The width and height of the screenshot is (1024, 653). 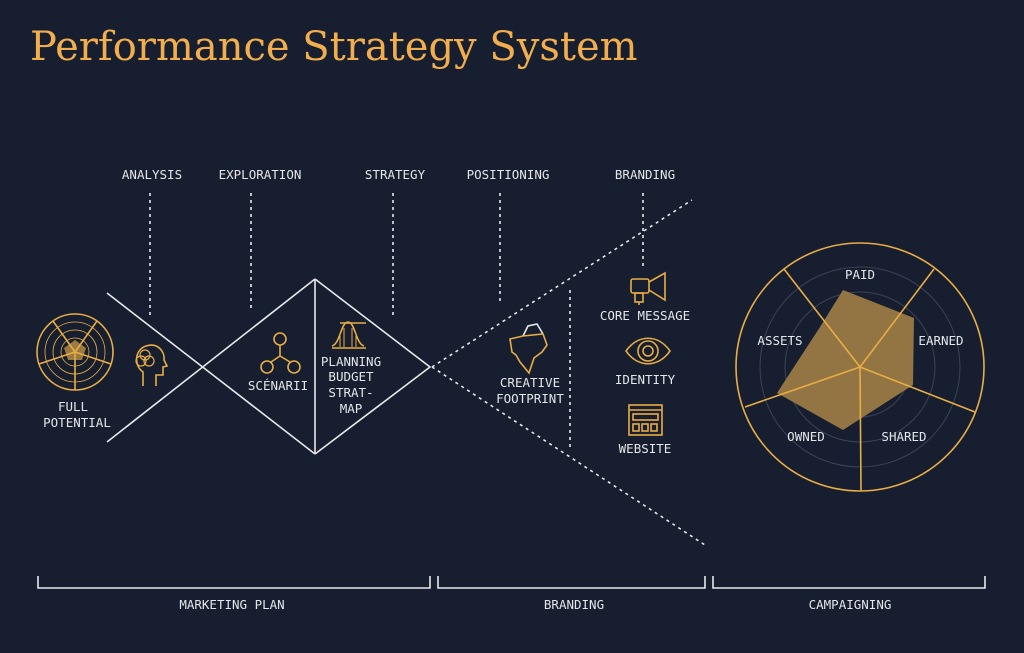 What do you see at coordinates (152, 174) in the screenshot?
I see `stage-analysis: ANALYSIS` at bounding box center [152, 174].